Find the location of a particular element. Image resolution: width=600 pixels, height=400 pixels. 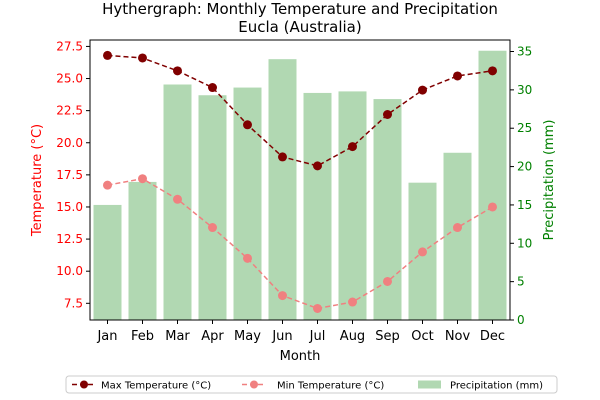

y-right-tick-label: 10 is located at coordinates (524, 243).